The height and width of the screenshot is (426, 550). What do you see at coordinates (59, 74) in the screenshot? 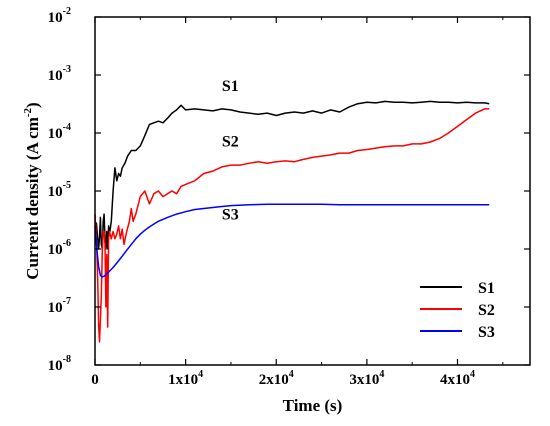
I see `y-tick-label: 10⁻³` at bounding box center [59, 74].